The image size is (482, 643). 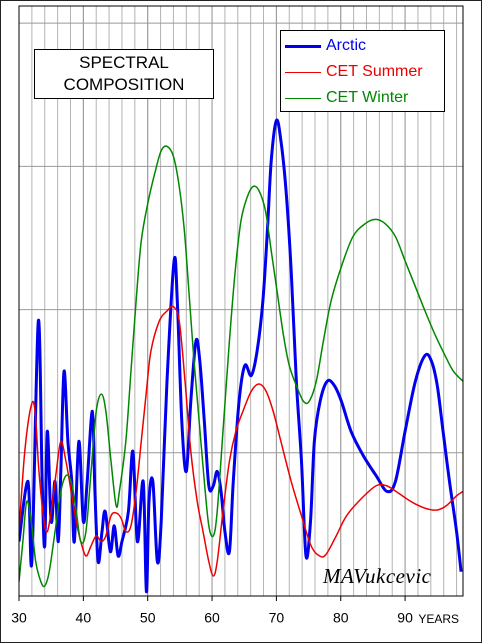 I want to click on x-tick-label: 40, so click(x=84, y=618).